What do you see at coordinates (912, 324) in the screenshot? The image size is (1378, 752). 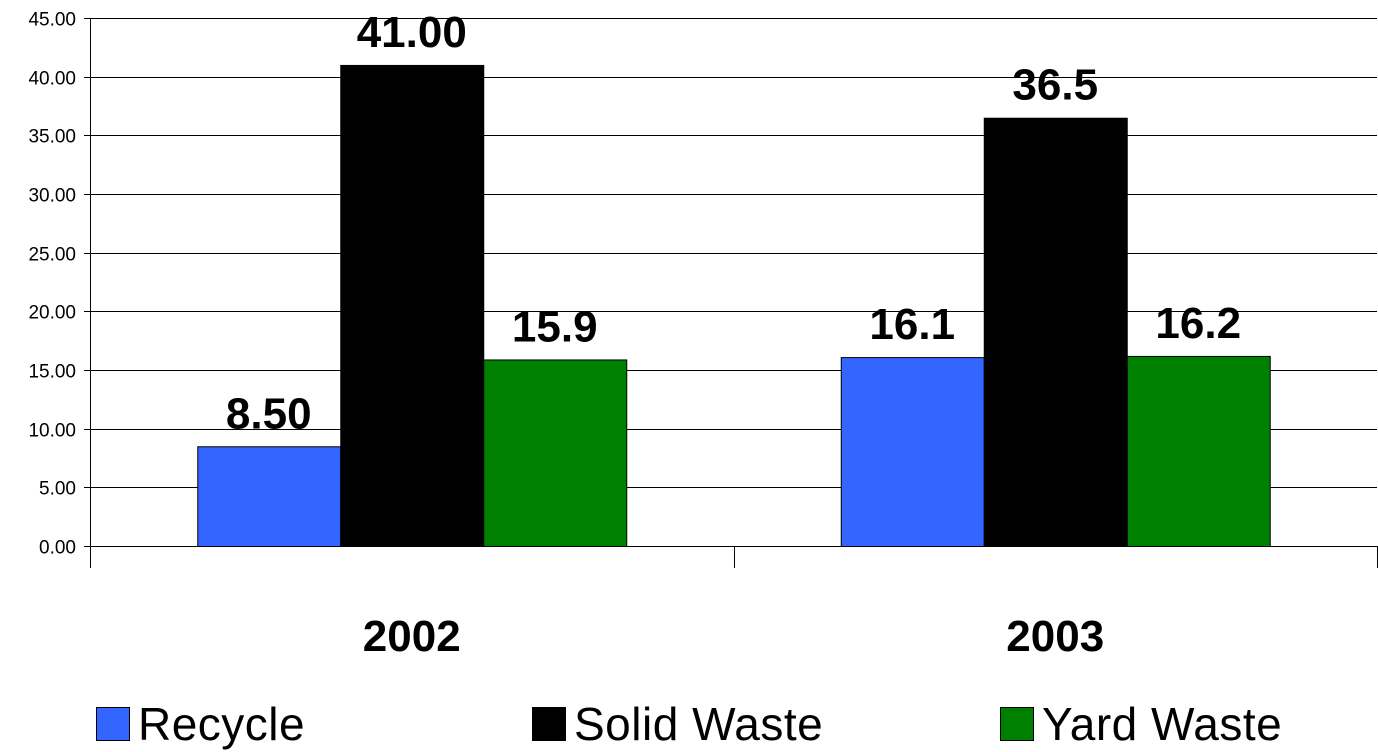 I see `data-label: 16.1` at bounding box center [912, 324].